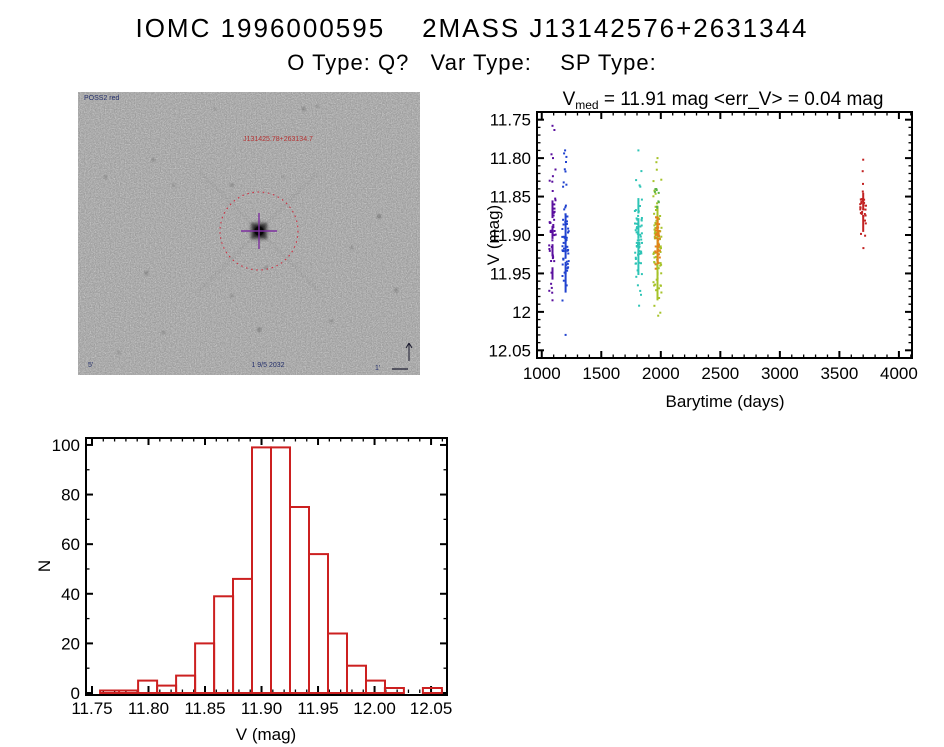  What do you see at coordinates (261, 708) in the screenshot?
I see `x-tick-label: 11.90` at bounding box center [261, 708].